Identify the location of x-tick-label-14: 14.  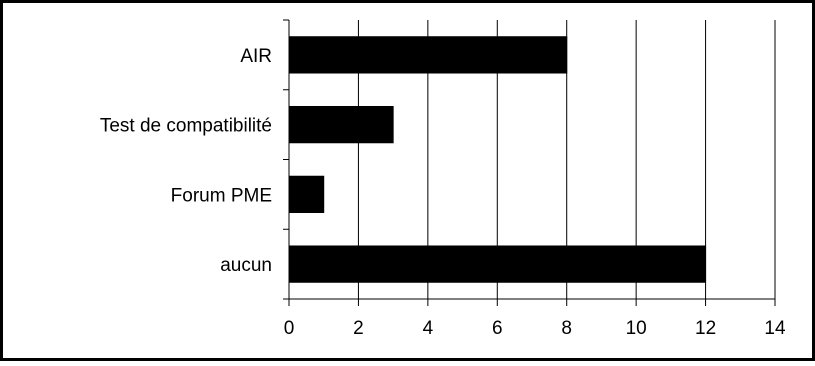
(775, 328).